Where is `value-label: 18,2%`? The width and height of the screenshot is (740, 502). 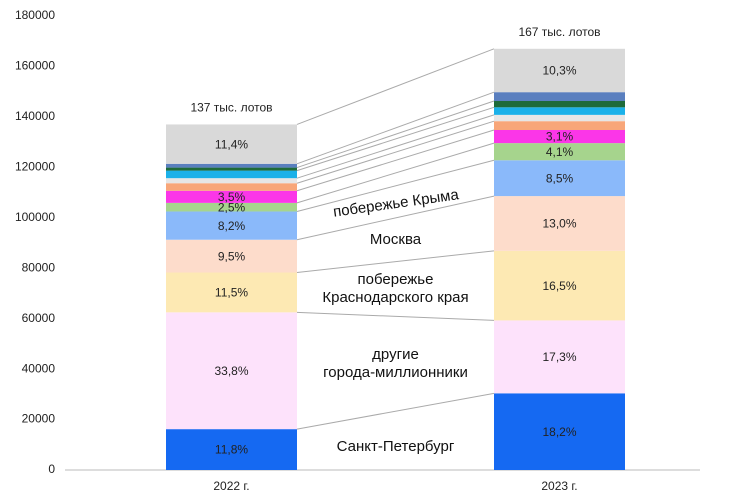
value-label: 18,2% is located at coordinates (559, 432).